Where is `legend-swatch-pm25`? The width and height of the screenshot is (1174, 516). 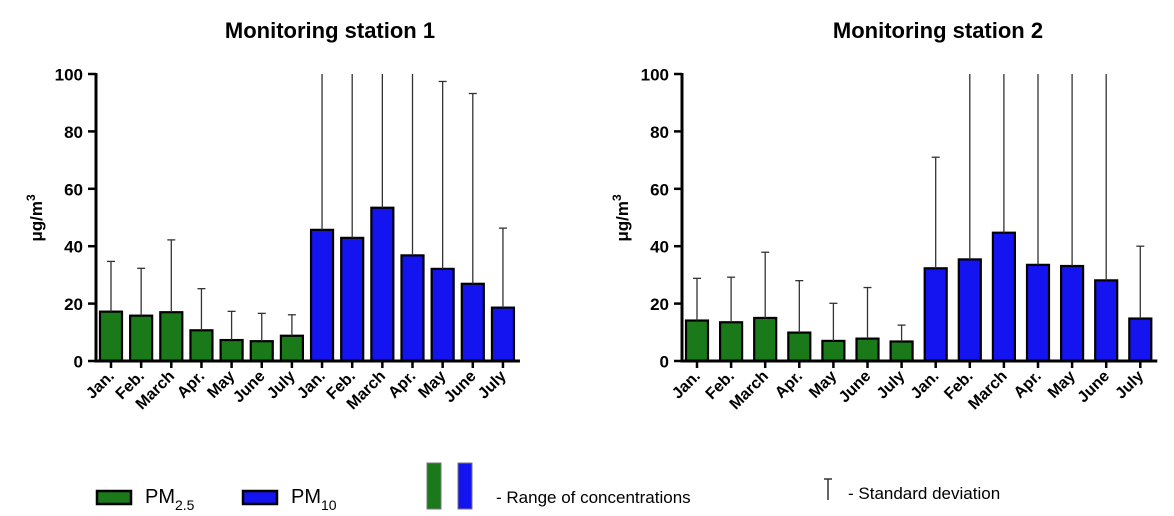 legend-swatch-pm25 is located at coordinates (114, 497).